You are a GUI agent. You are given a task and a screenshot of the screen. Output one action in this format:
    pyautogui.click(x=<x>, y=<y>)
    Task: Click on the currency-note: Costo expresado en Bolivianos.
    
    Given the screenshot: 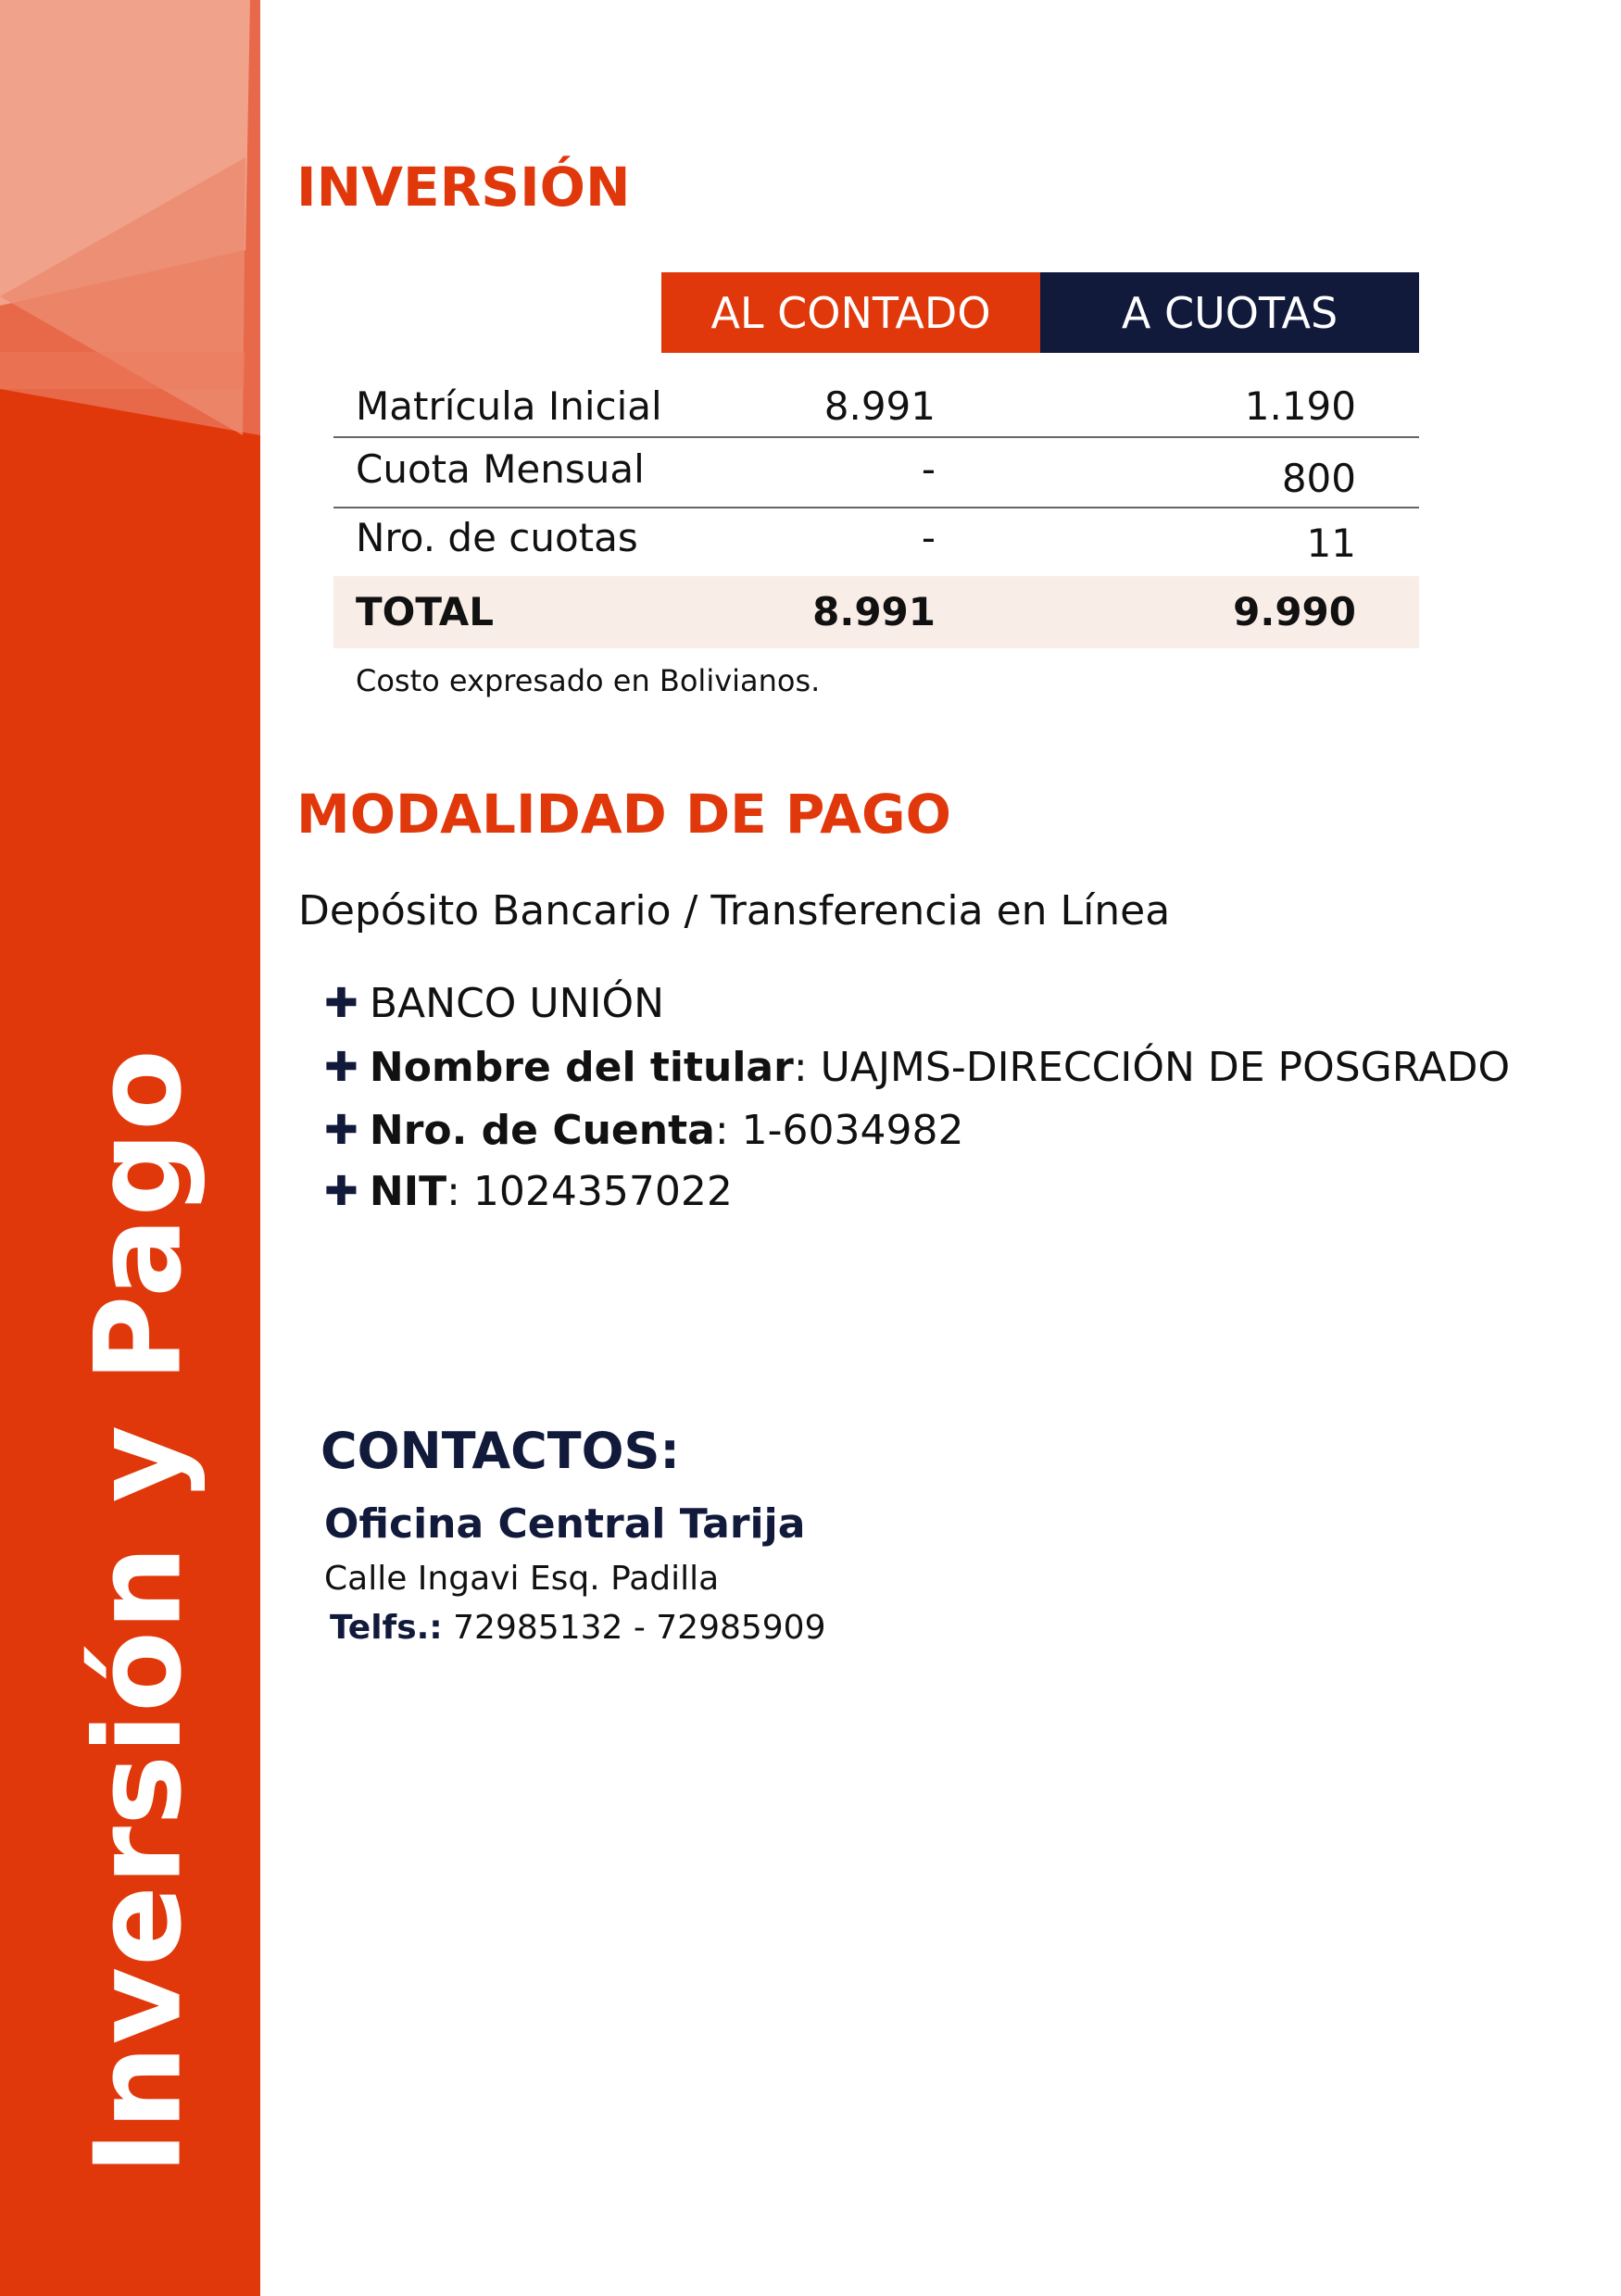 What is the action you would take?
    pyautogui.click(x=588, y=680)
    